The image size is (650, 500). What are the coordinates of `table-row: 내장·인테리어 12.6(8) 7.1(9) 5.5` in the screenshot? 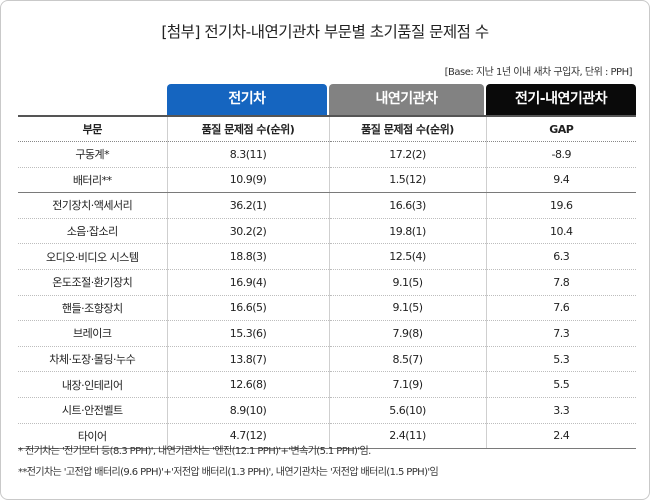 It's located at (327, 384).